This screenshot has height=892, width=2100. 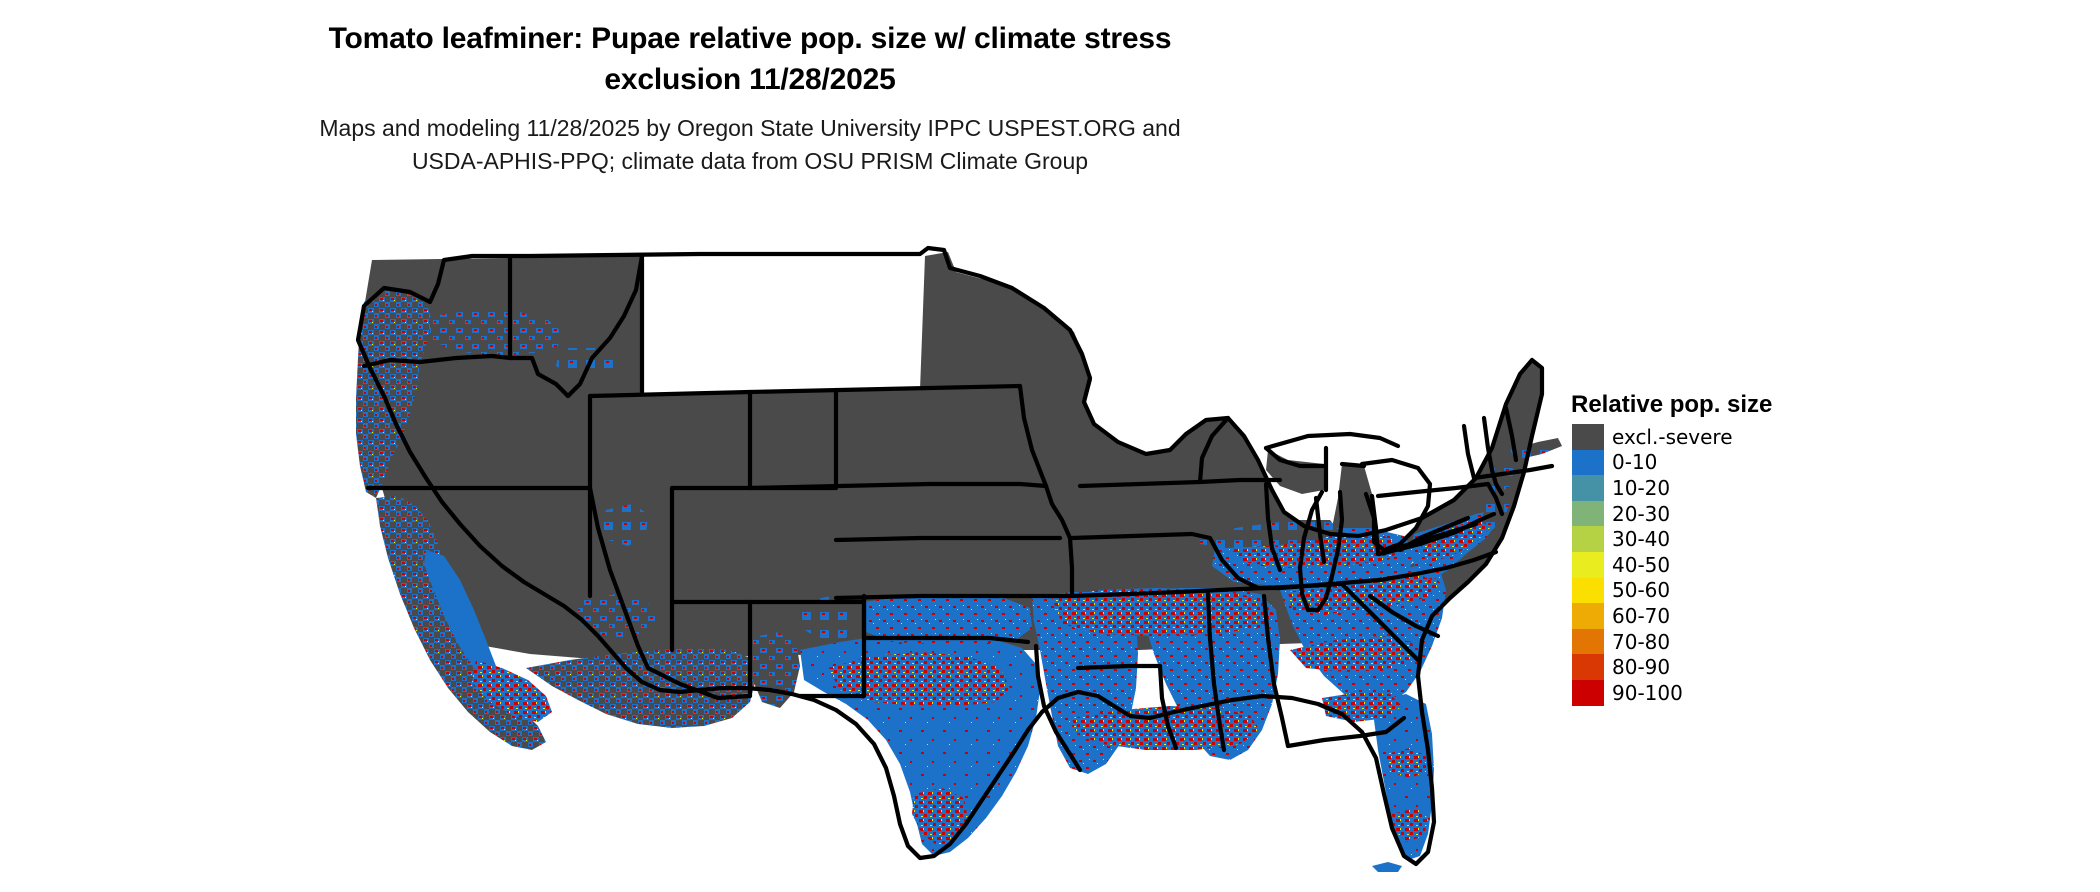 I want to click on lake-superior-outline, so click(x=1332, y=441).